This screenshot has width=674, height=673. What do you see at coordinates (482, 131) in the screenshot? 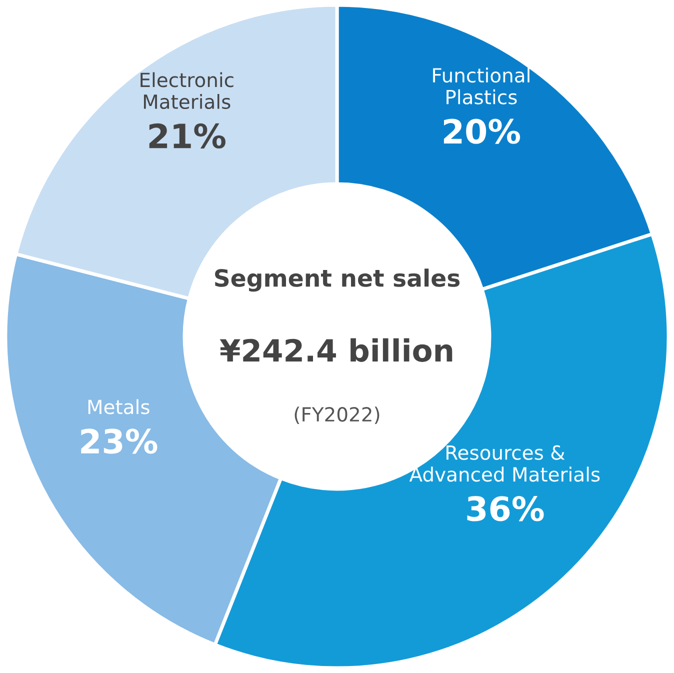
I see `data-label: 20%` at bounding box center [482, 131].